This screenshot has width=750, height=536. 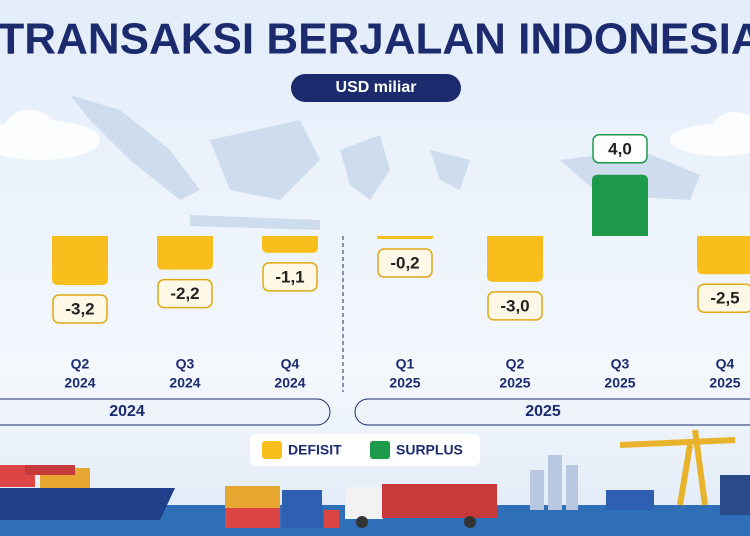 I want to click on value-label: -3,0, so click(x=514, y=305).